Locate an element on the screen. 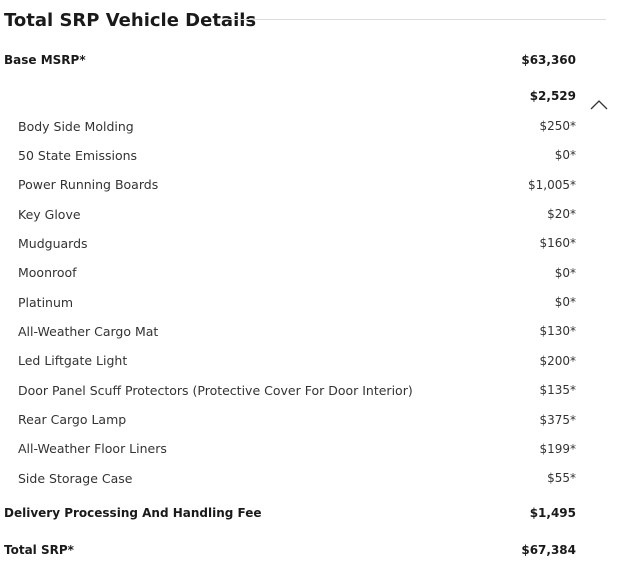 This screenshot has height=565, width=618. label: Total SRP* is located at coordinates (39, 550).